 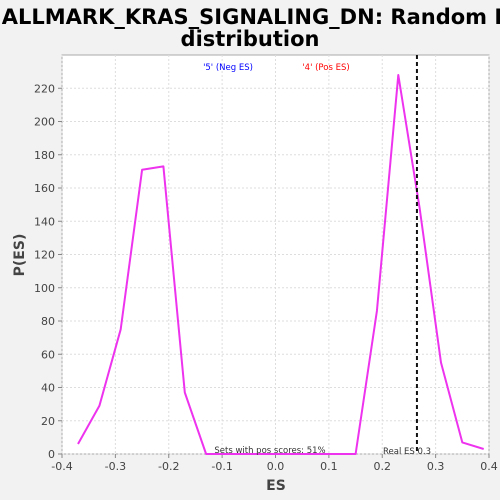 What do you see at coordinates (48, 388) in the screenshot?
I see `y-tick-label: 40` at bounding box center [48, 388].